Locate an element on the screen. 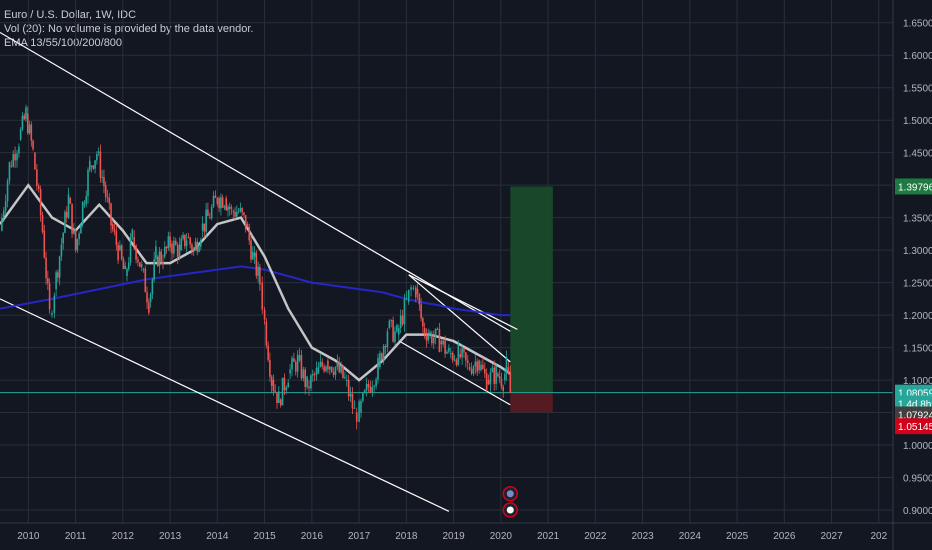 Image resolution: width=932 pixels, height=550 pixels. legend-ema: EMA 13/55/100/200/800 is located at coordinates (63, 43).